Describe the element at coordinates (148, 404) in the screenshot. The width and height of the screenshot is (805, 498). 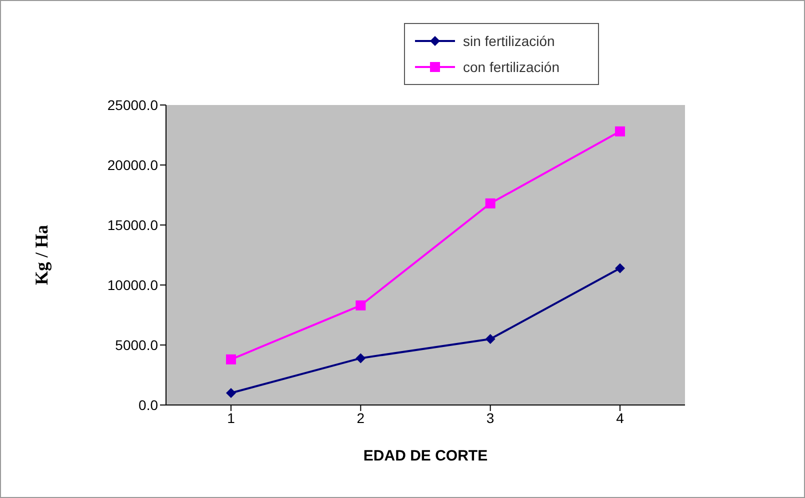
I see `y-tick-label: 0.0` at that location.